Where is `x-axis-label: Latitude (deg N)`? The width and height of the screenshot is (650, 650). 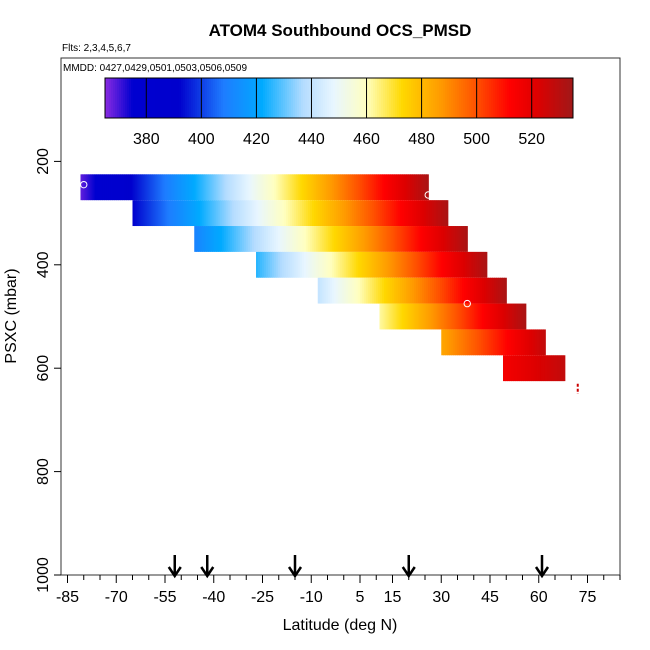 x-axis-label: Latitude (deg N) is located at coordinates (340, 625).